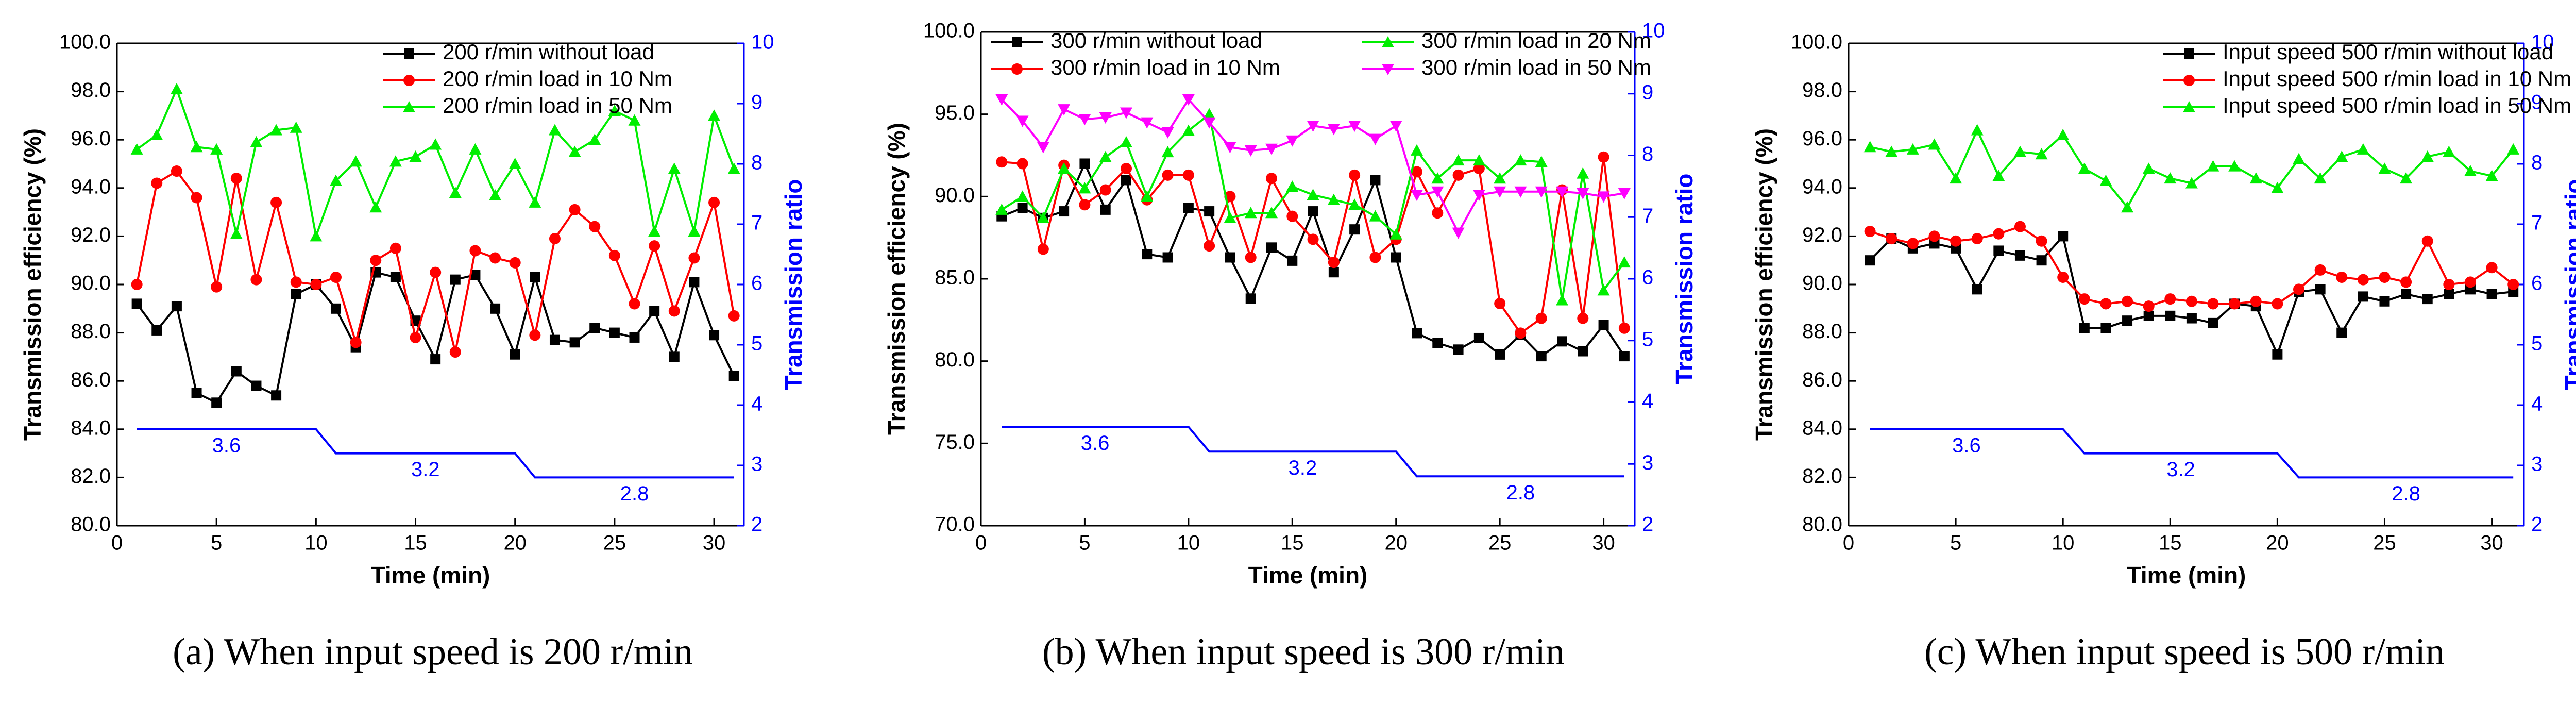  I want to click on y2-tick-label: 9, so click(756, 102).